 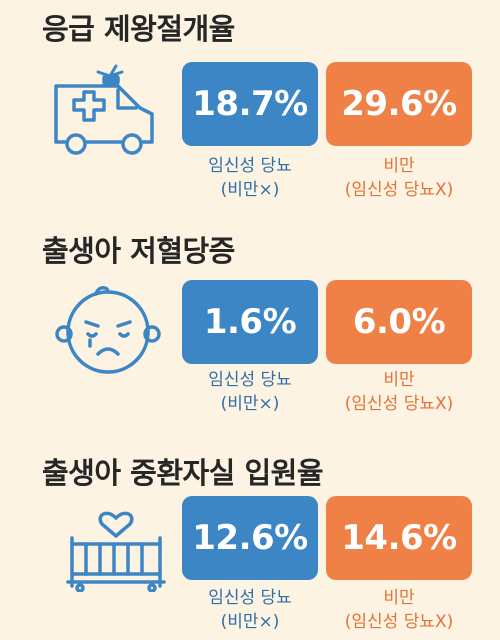 What do you see at coordinates (250, 104) in the screenshot?
I see `stat-gestational-diabetes: 18.7%` at bounding box center [250, 104].